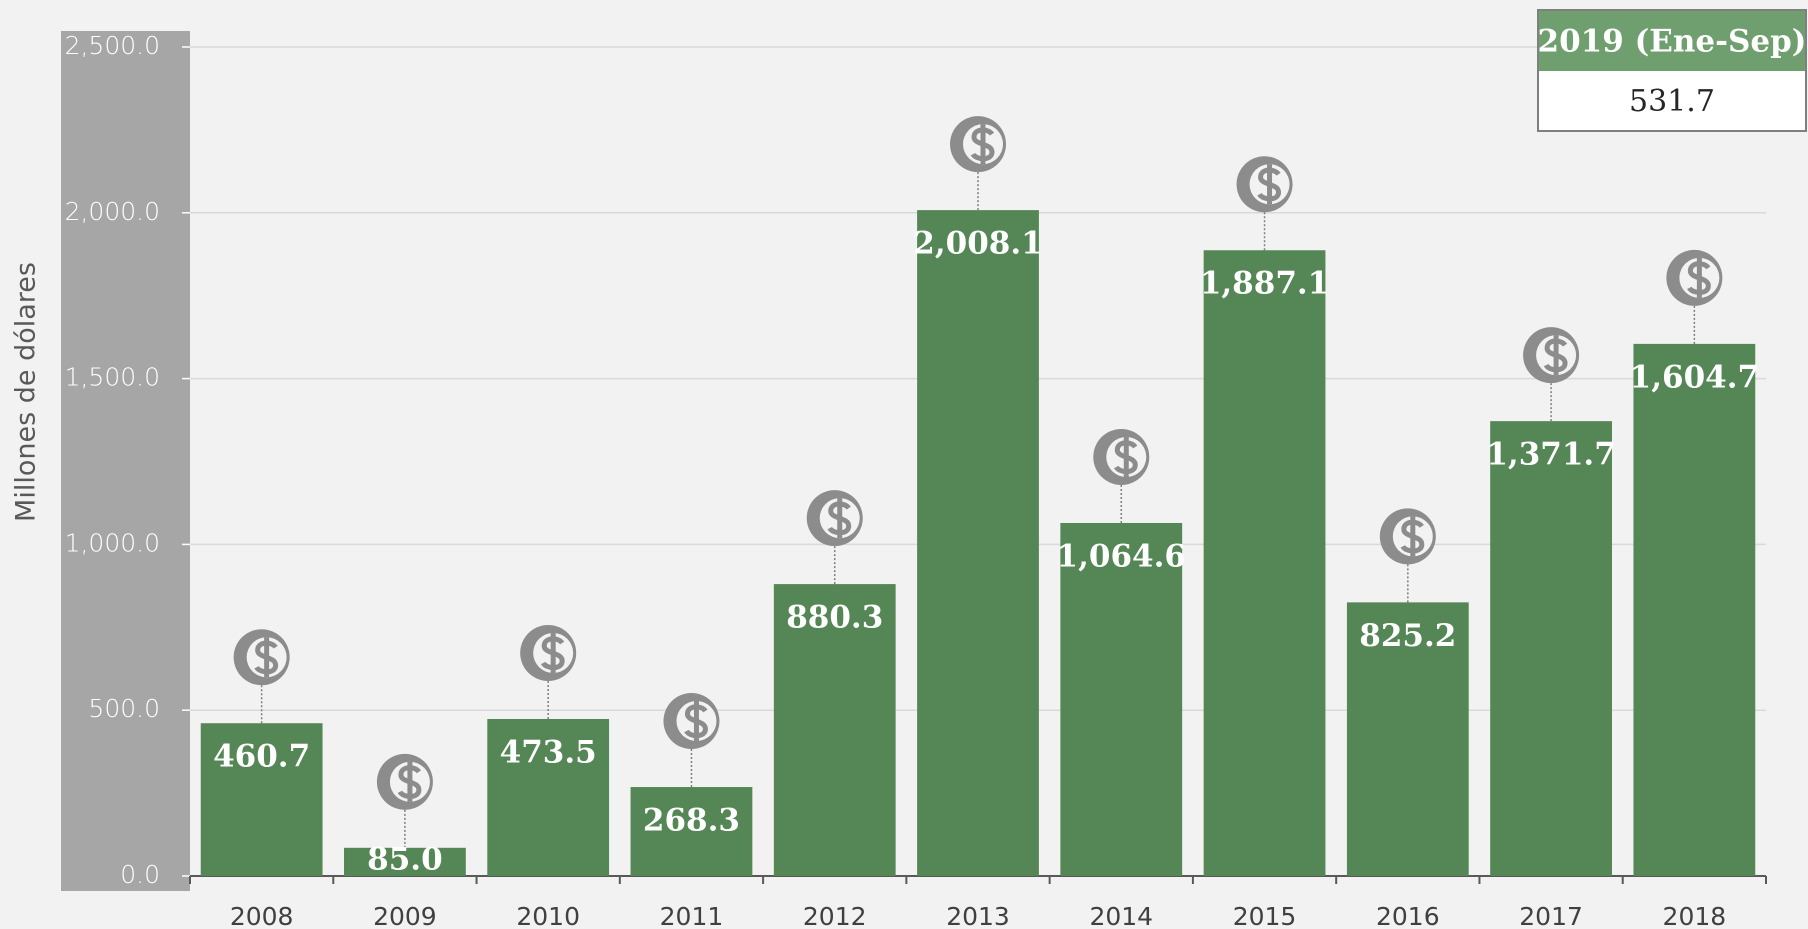 The width and height of the screenshot is (1808, 929). I want to click on x-tick-label: 2011, so click(692, 915).